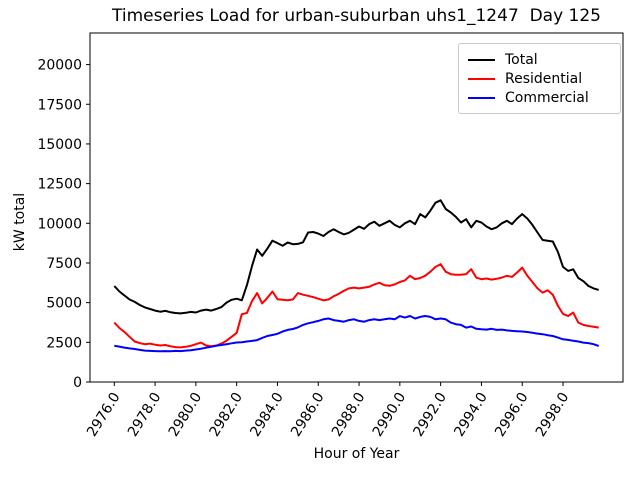  What do you see at coordinates (104, 415) in the screenshot?
I see `x-tick-label: 2976.0` at bounding box center [104, 415].